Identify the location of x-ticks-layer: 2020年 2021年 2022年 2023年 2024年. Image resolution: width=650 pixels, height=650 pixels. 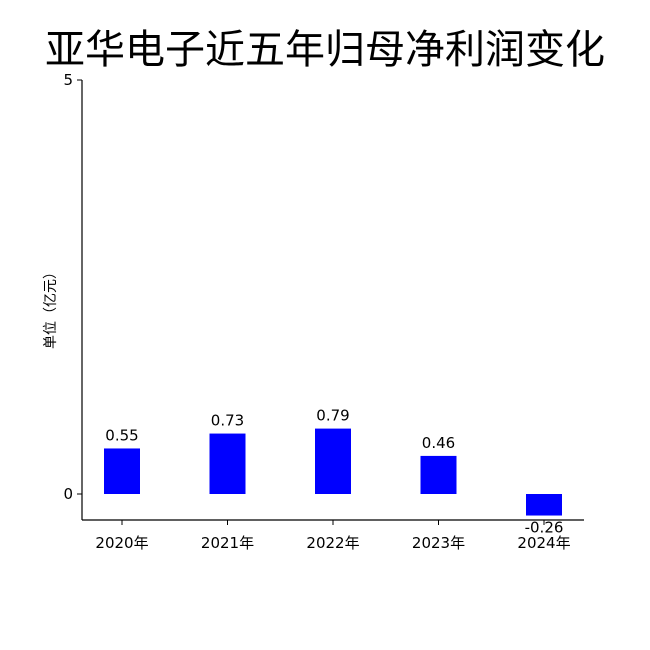
(333, 536).